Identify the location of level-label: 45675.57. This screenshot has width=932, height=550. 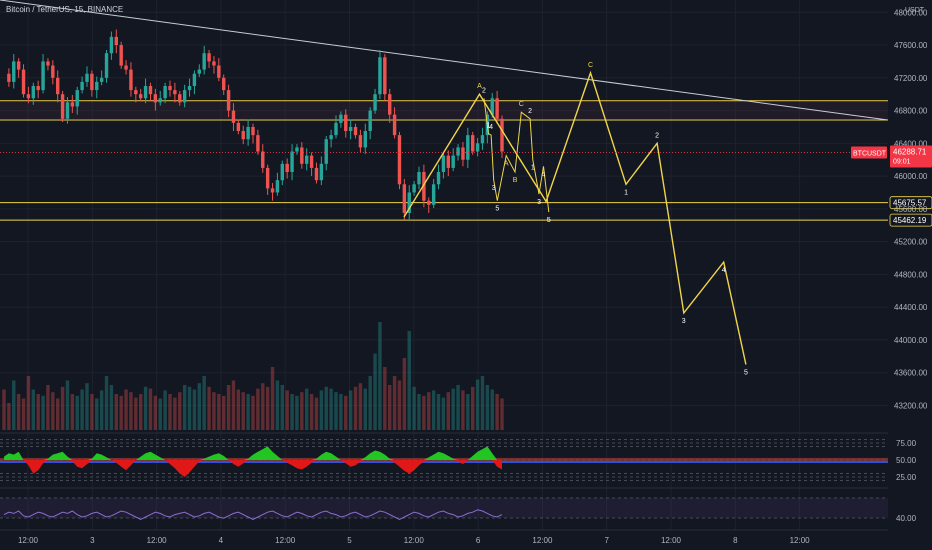
(910, 203).